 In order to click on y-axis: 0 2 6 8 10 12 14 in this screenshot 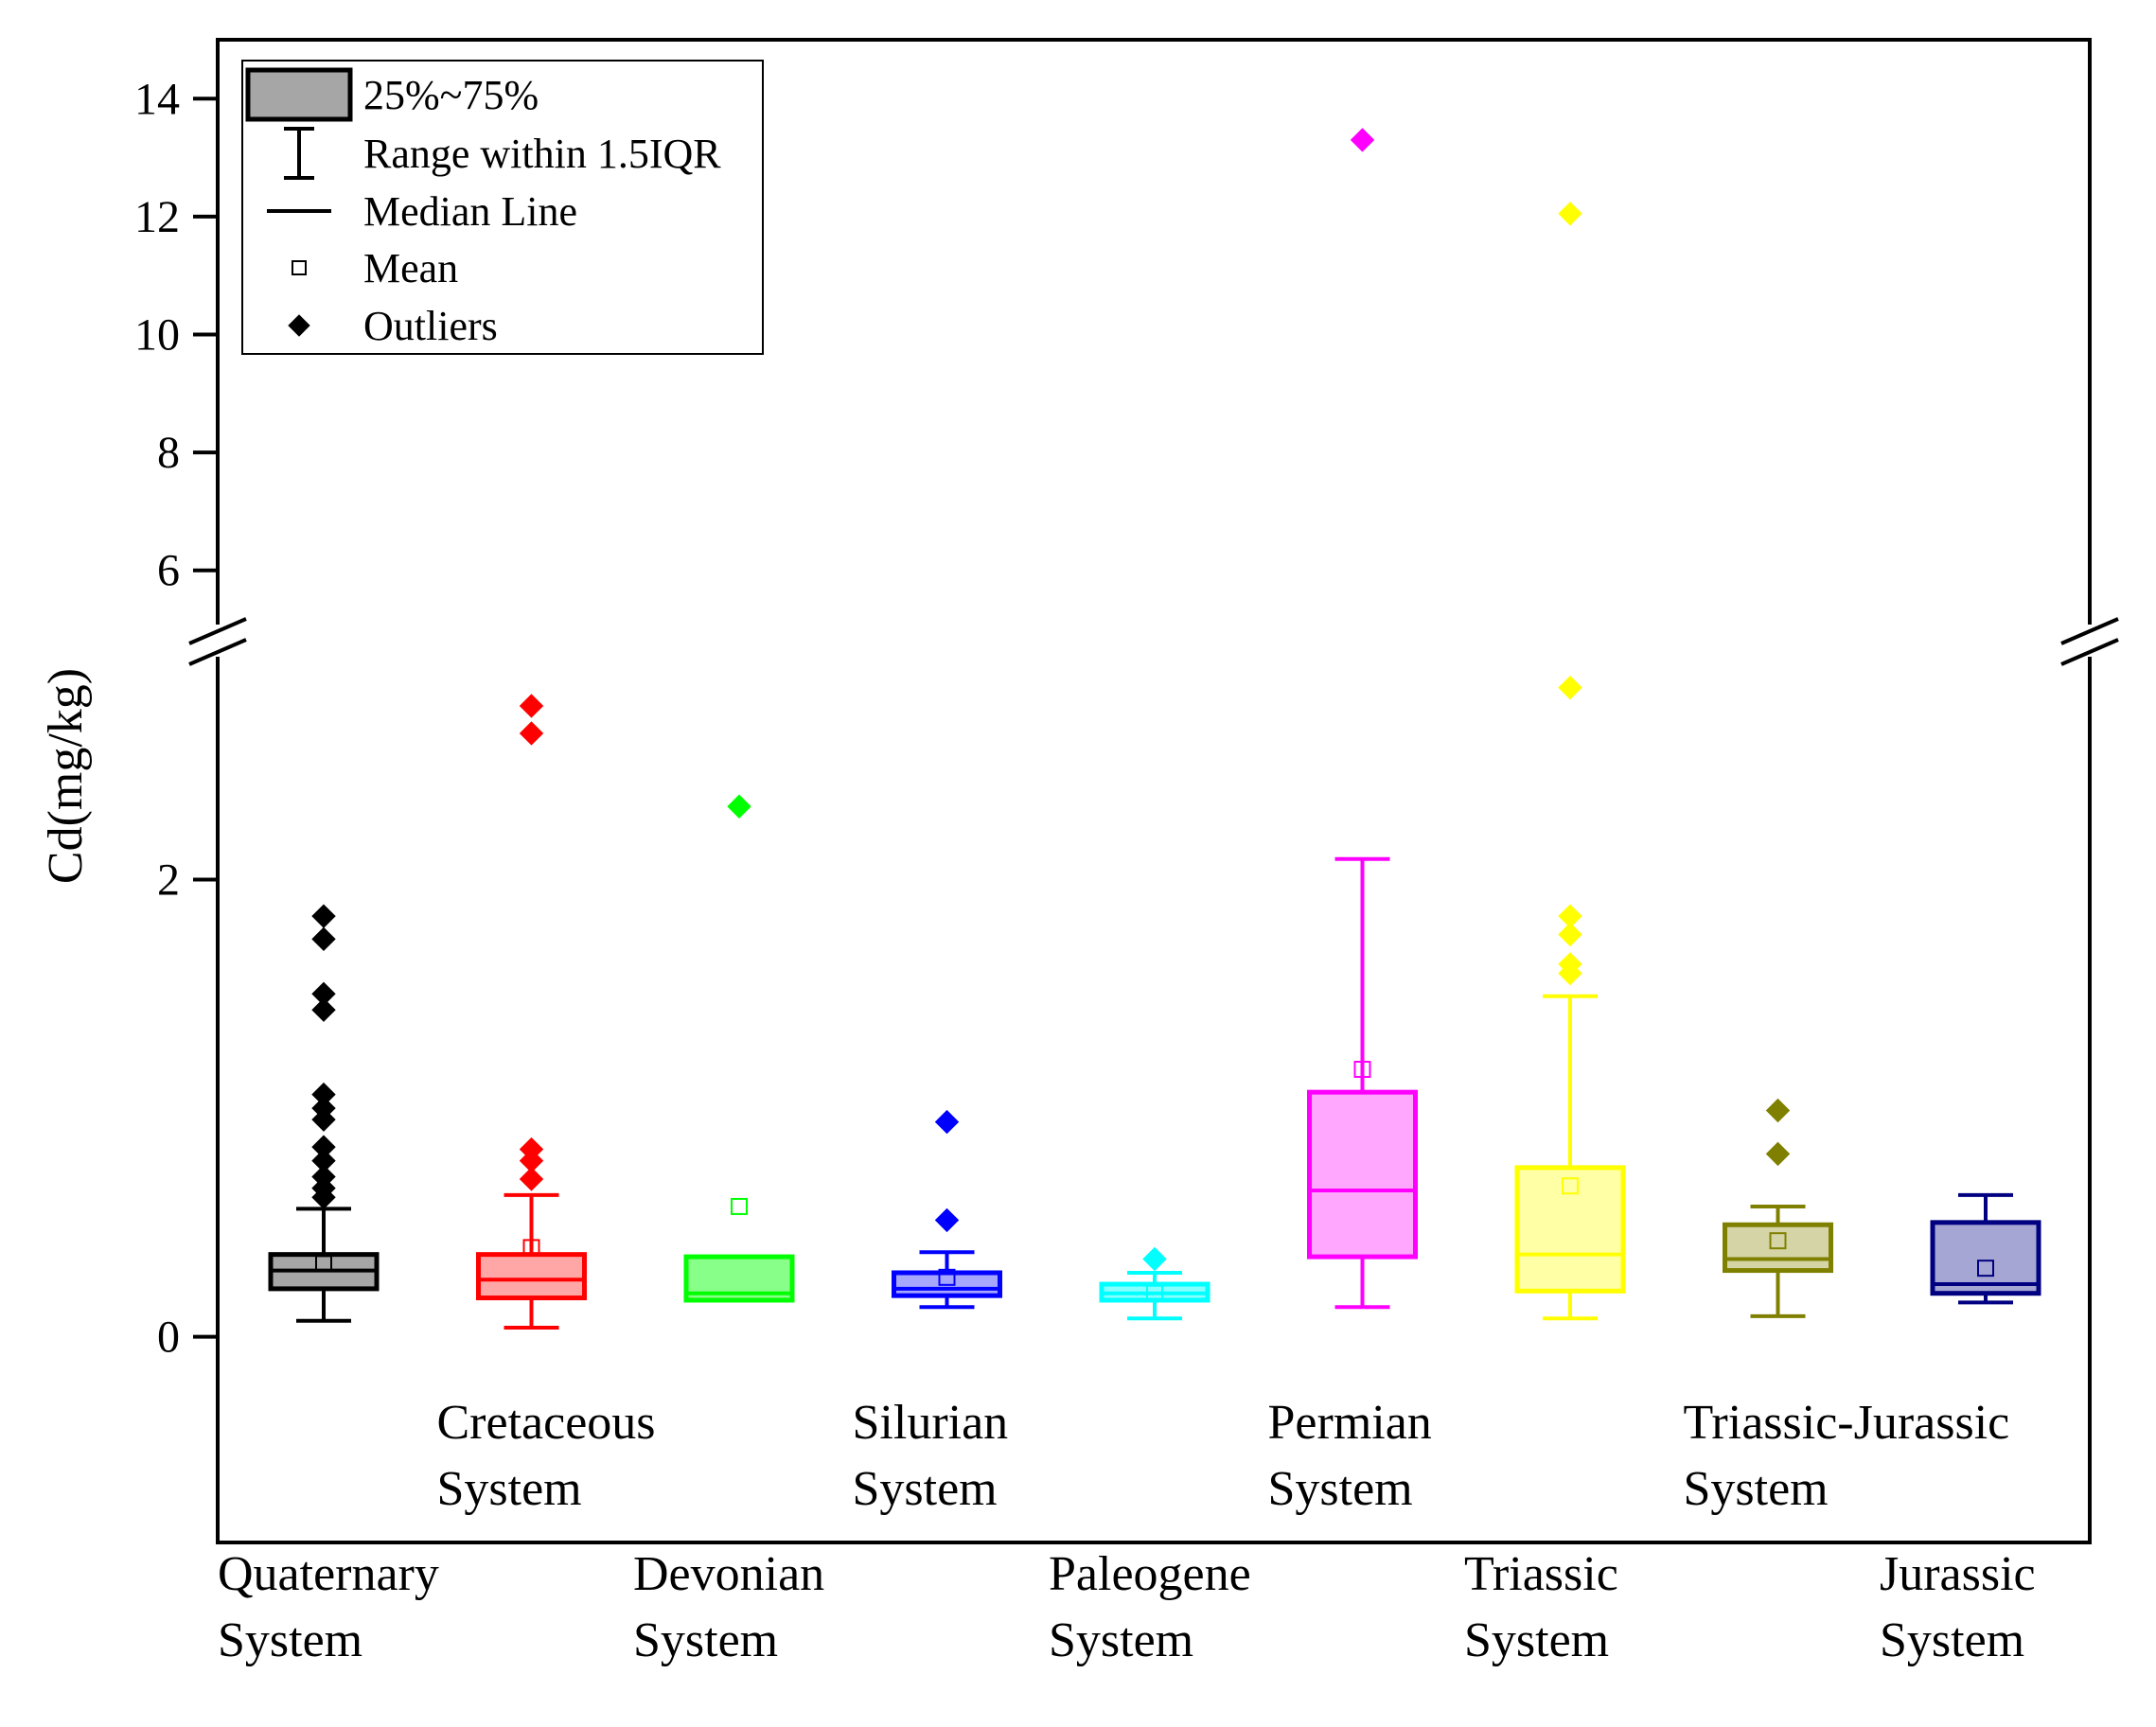, I will do `click(176, 718)`.